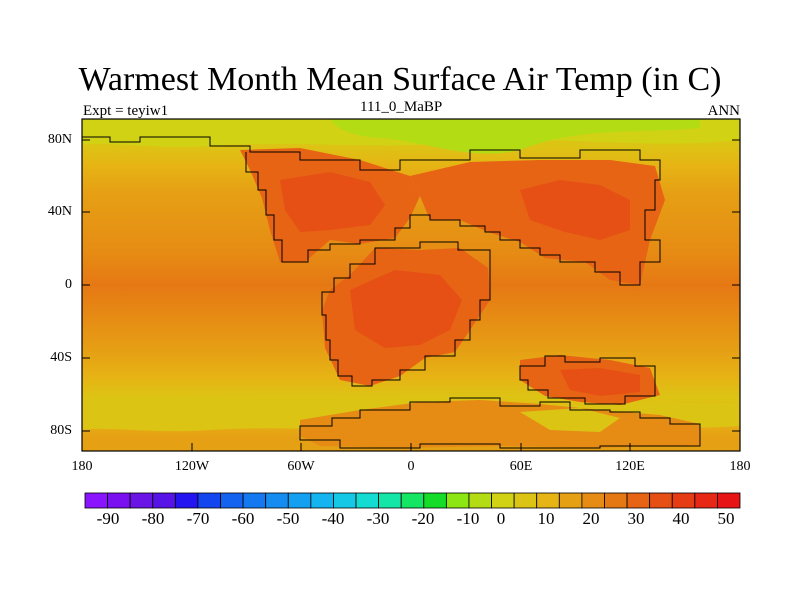 The height and width of the screenshot is (600, 800). What do you see at coordinates (468, 518) in the screenshot?
I see `colorbar-tick-label: -10` at bounding box center [468, 518].